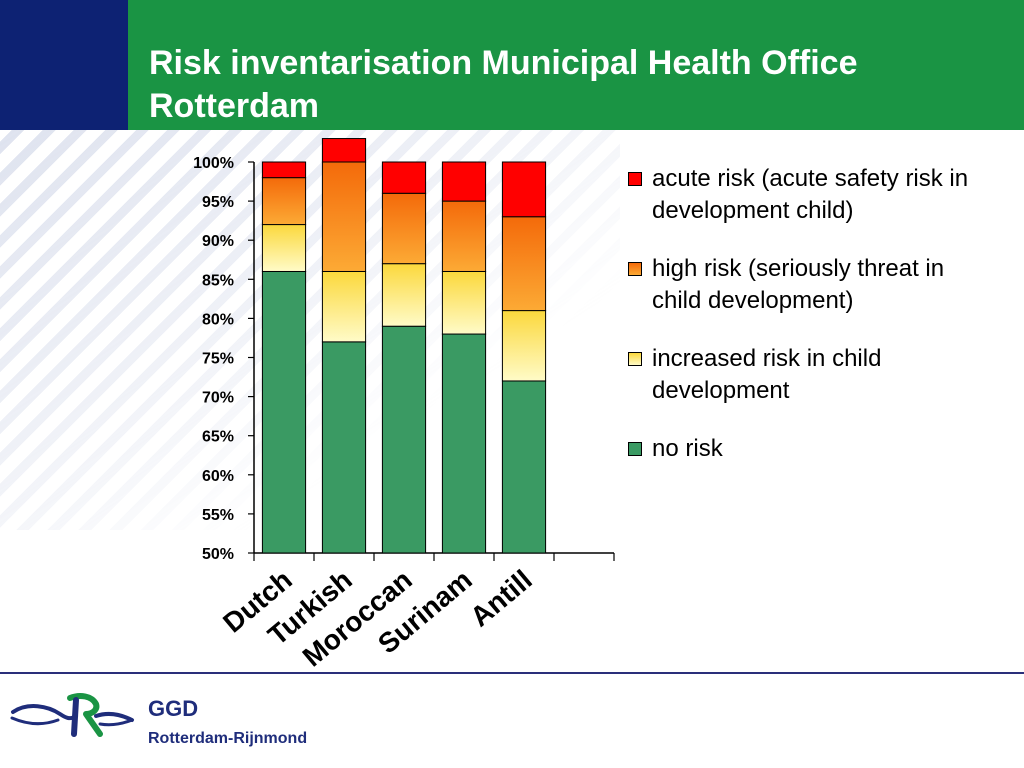 The image size is (1024, 768). What do you see at coordinates (218, 280) in the screenshot?
I see `y-tick-label: 85%` at bounding box center [218, 280].